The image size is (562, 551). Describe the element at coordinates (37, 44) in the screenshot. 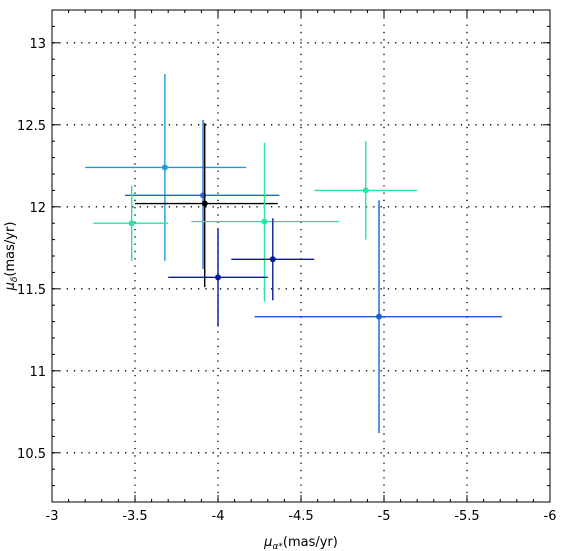

I see `y-tick-label: 13` at that location.